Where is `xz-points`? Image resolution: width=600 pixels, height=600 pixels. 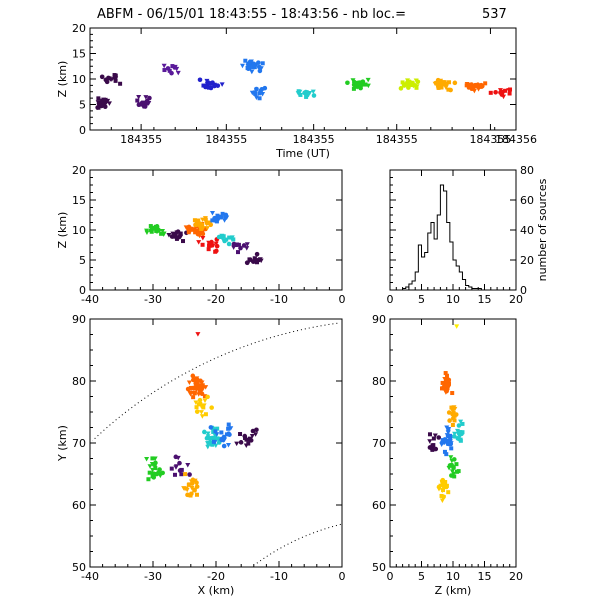 xz-points is located at coordinates (204, 238).